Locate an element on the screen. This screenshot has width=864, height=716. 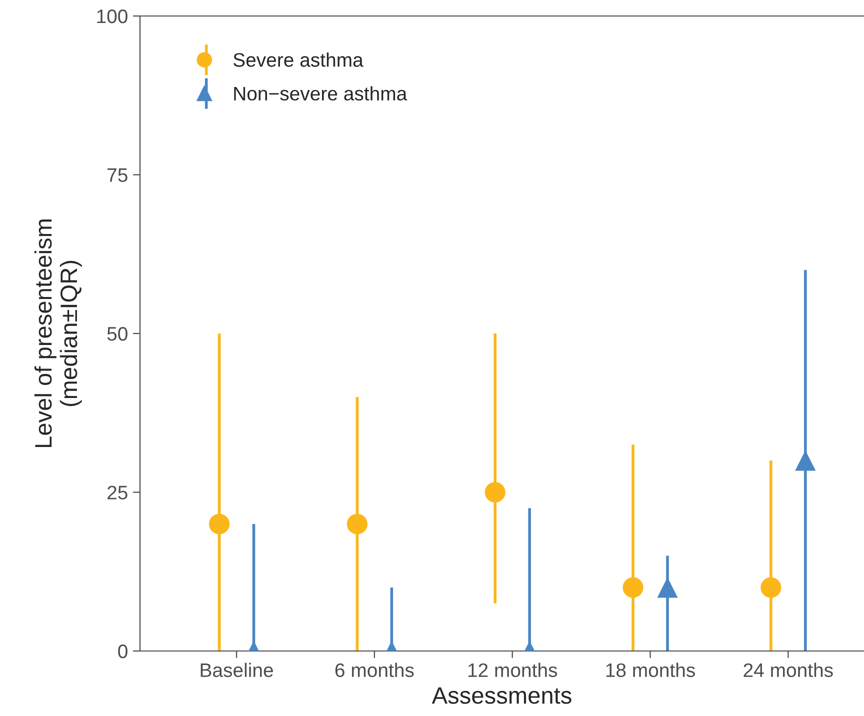
y-tick-label: 25 is located at coordinates (118, 493).